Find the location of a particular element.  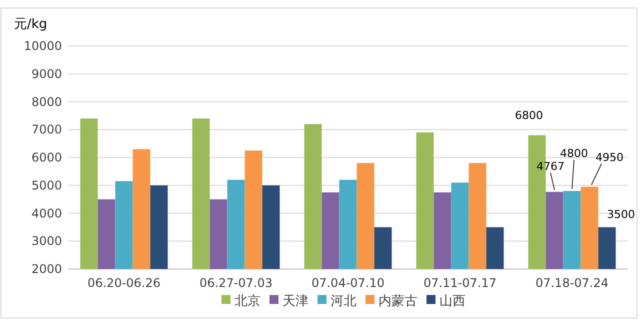

y-tick-label: 5000 is located at coordinates (46, 185).